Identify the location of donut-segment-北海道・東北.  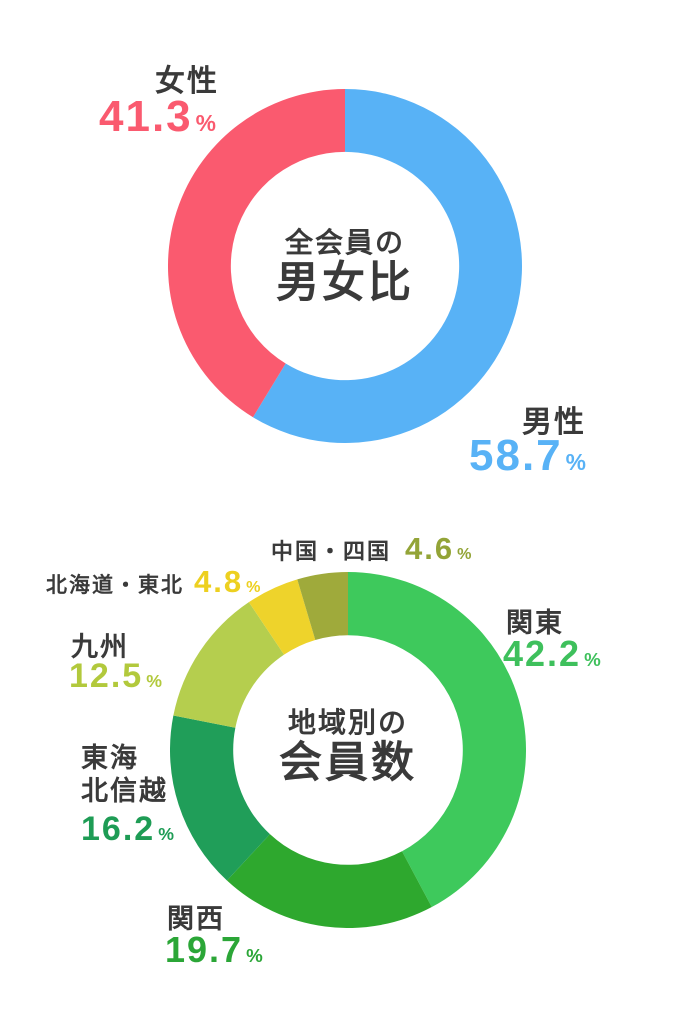
(282, 617).